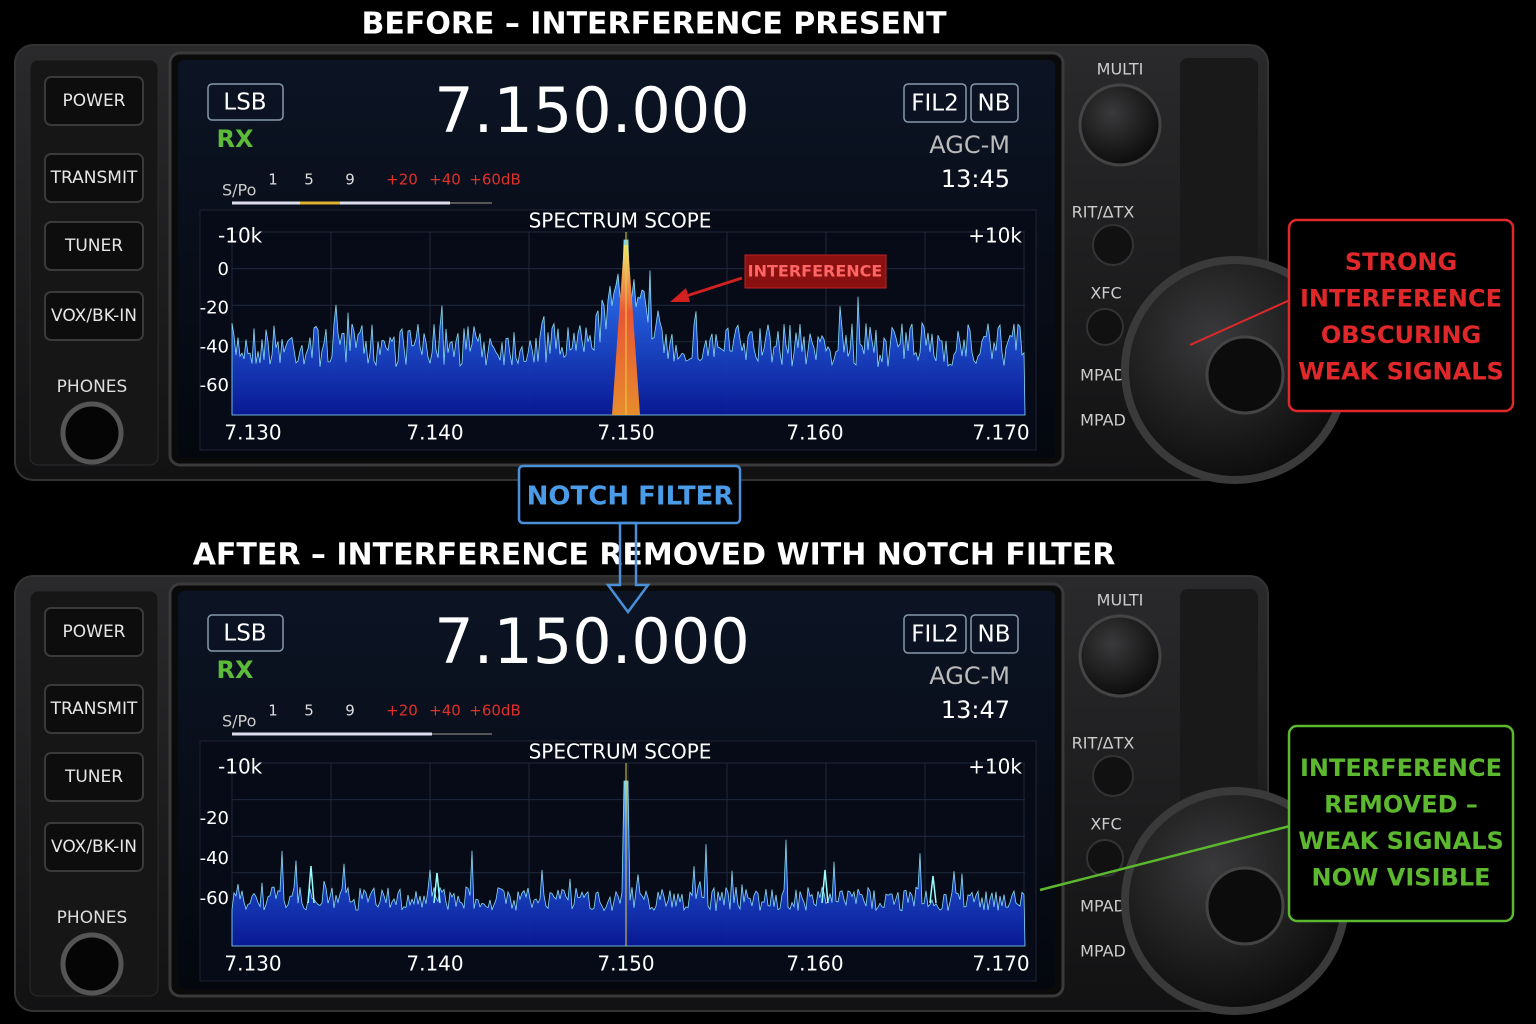 The image size is (1536, 1024). I want to click on meter-label: S/Po, so click(239, 190).